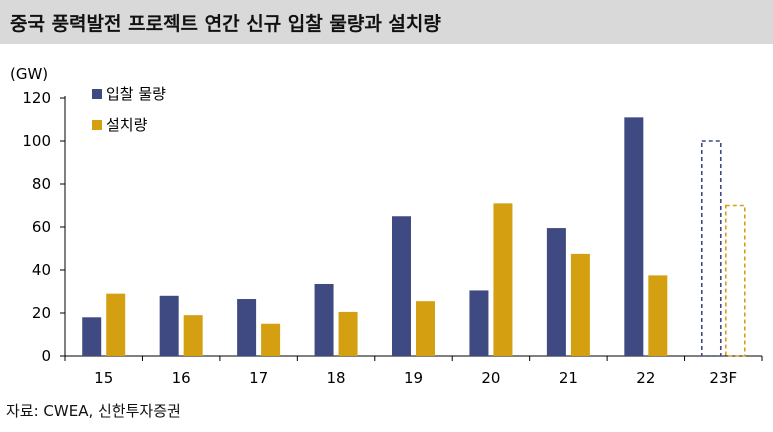  What do you see at coordinates (36, 141) in the screenshot?
I see `y-tick-label: 100` at bounding box center [36, 141].